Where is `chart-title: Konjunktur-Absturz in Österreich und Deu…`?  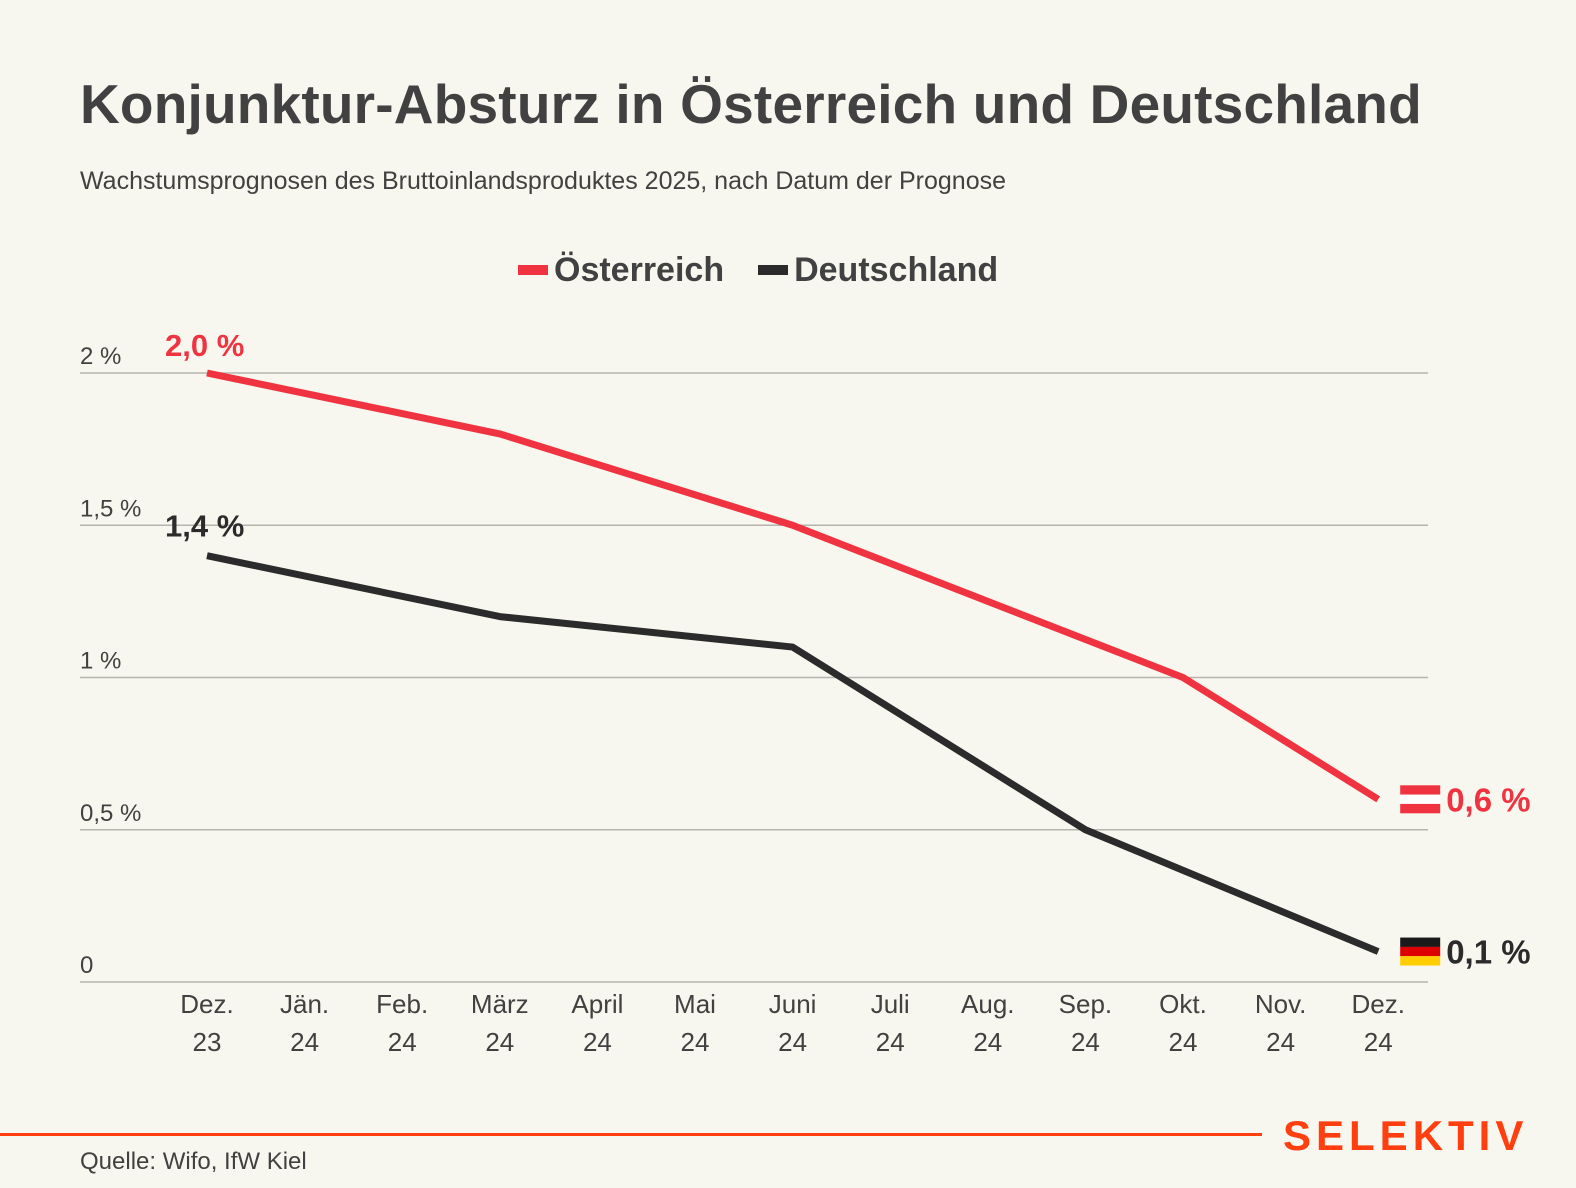 chart-title: Konjunktur-Absturz in Österreich und Deu… is located at coordinates (751, 104).